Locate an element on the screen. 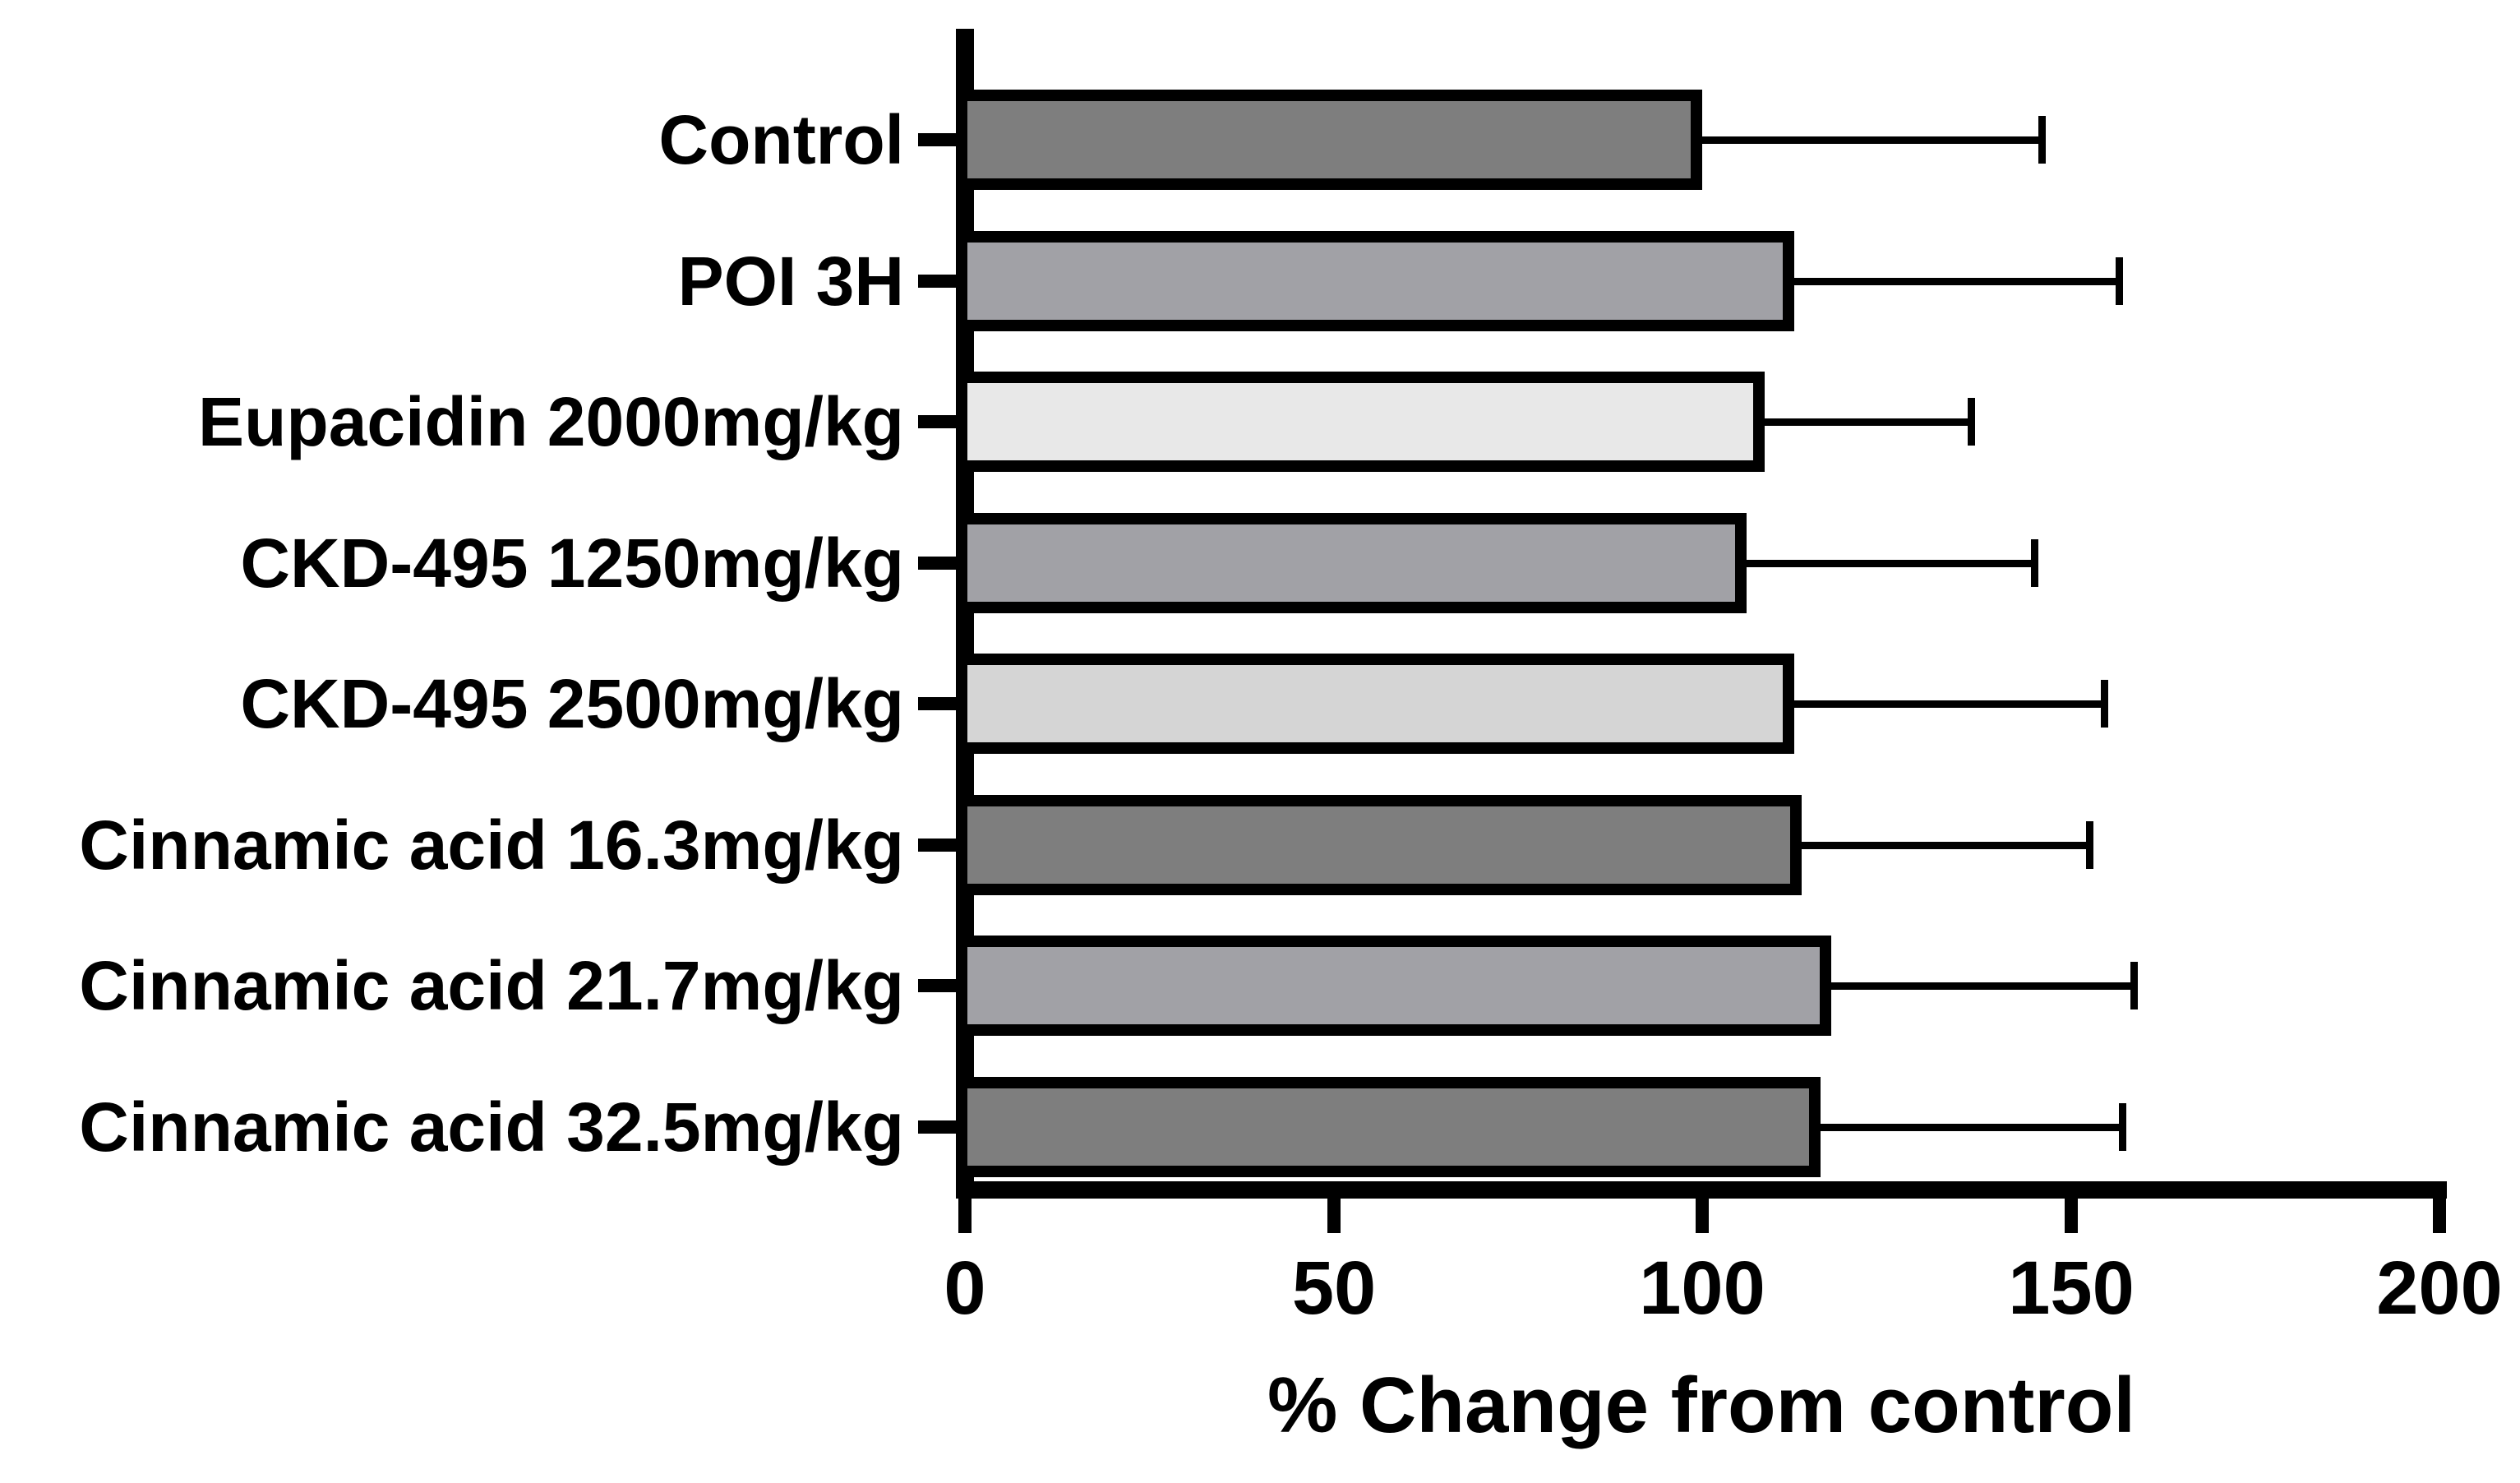  x-tick-label: 0 is located at coordinates (965, 1288).